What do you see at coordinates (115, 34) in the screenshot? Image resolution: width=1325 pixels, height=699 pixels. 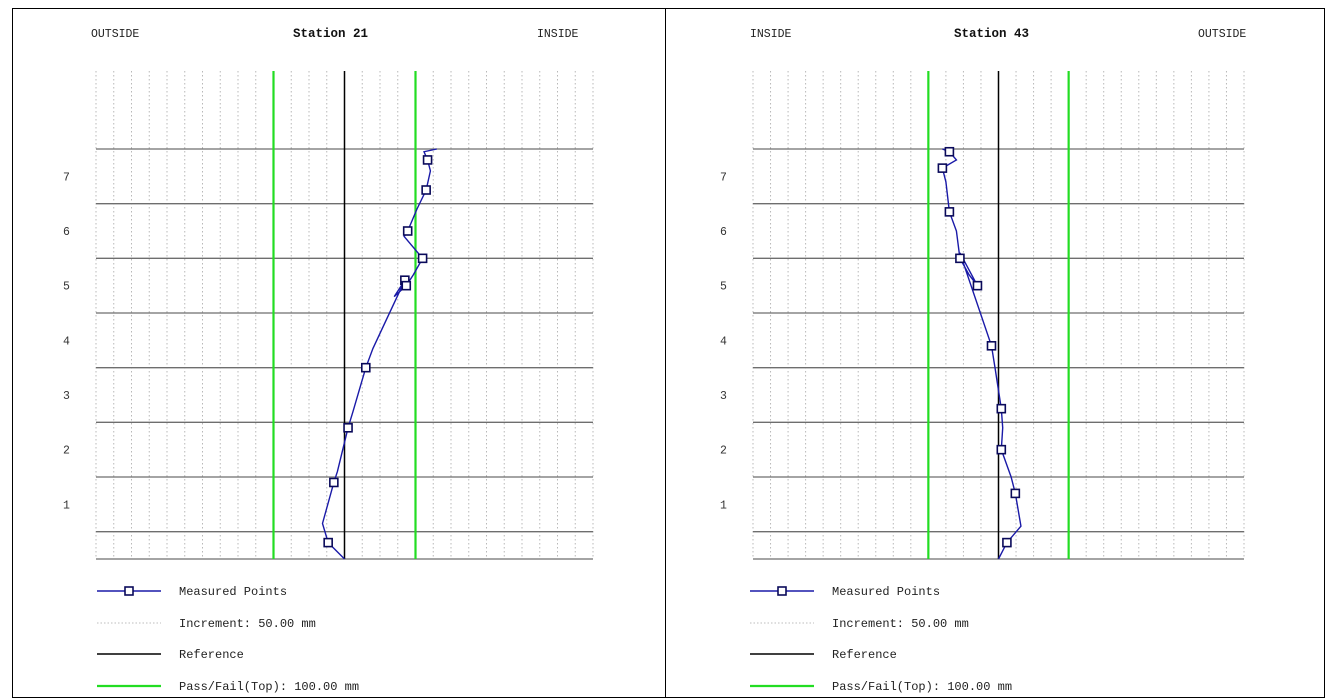 I see `left-side-label: OUTSIDE` at bounding box center [115, 34].